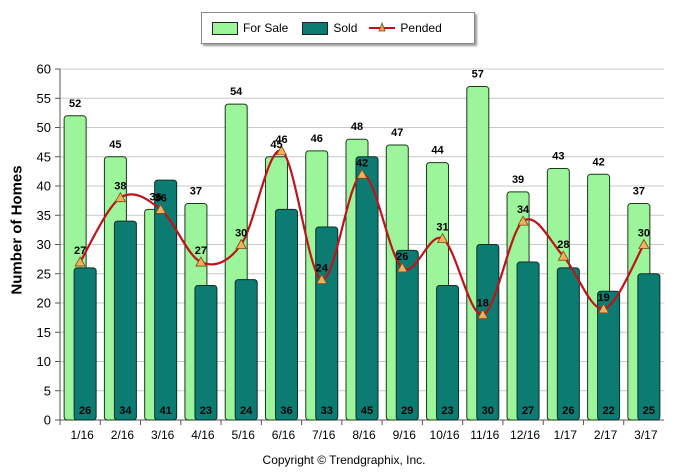 This screenshot has height=472, width=688. Describe the element at coordinates (329, 28) in the screenshot. I see `legend-item-sold: Sold` at that location.